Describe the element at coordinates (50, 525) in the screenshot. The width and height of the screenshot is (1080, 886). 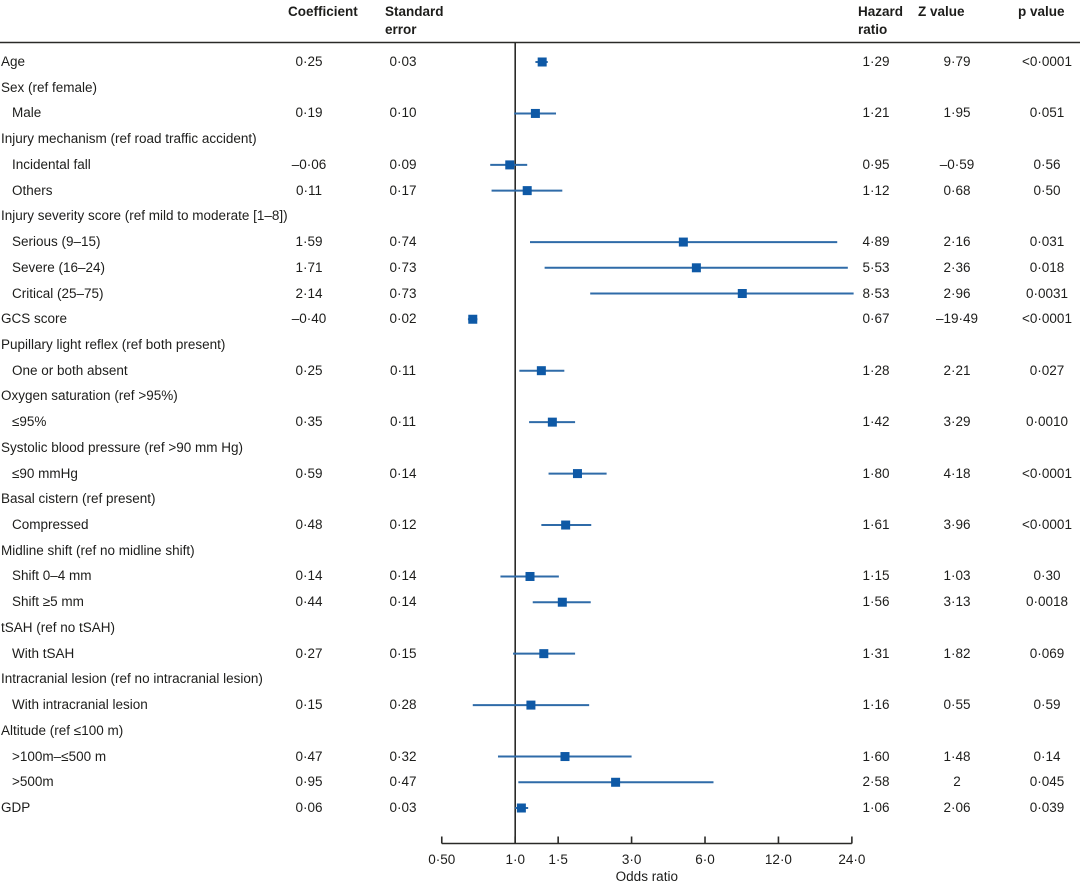
I see `row-label: Compressed` at that location.